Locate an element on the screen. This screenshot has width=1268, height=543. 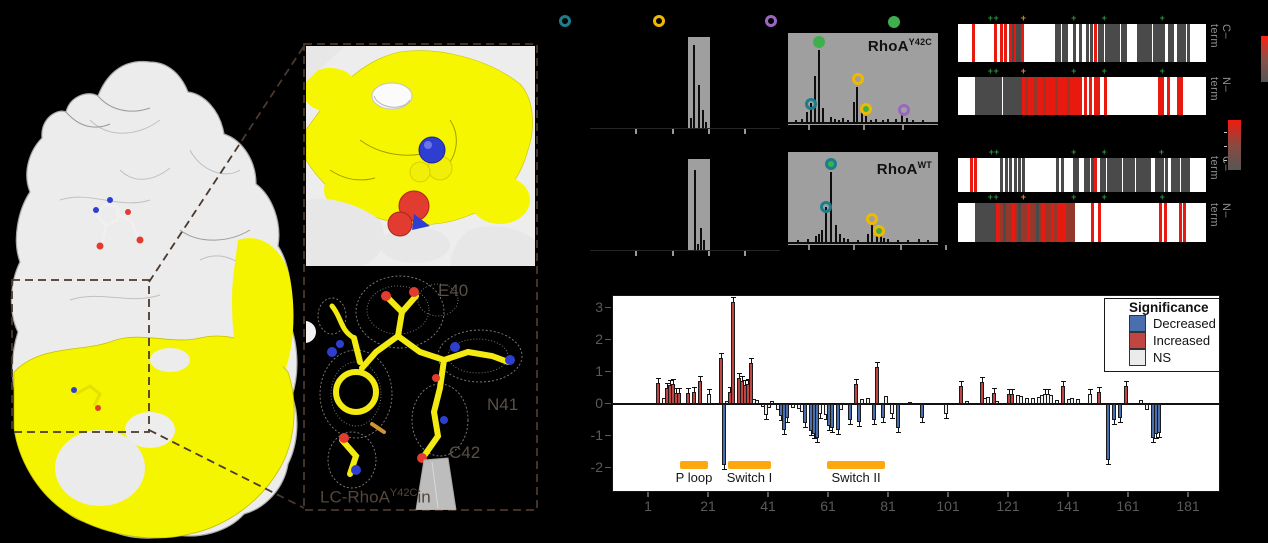
legend-label-decreased: Decreased is located at coordinates (1184, 323).